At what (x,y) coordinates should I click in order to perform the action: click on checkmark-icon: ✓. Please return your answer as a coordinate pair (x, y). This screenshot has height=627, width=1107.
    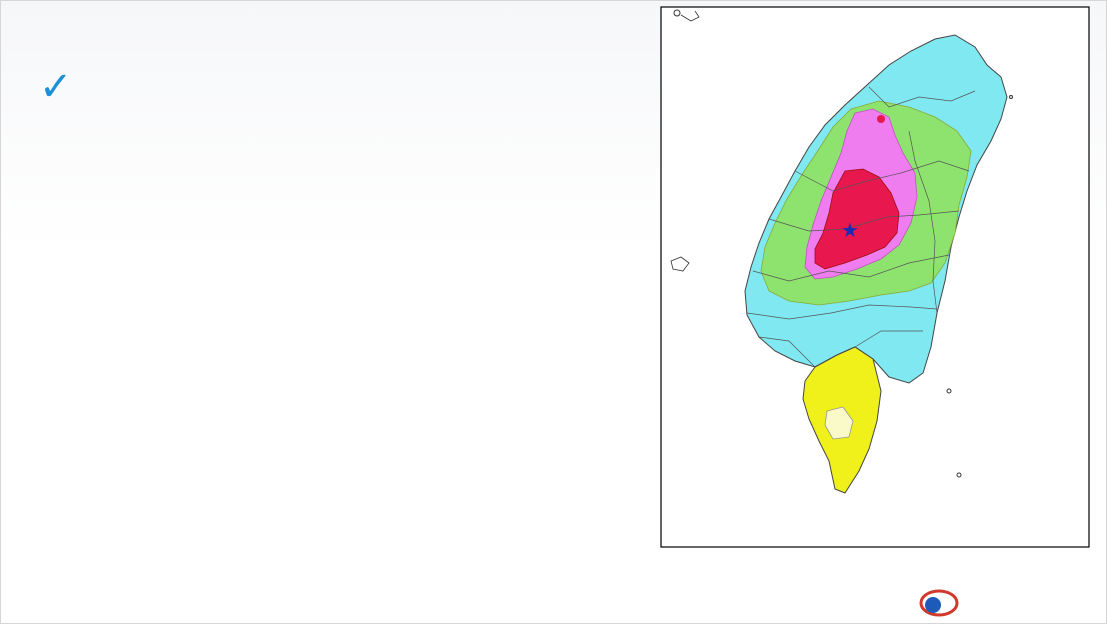
    Looking at the image, I should click on (56, 87).